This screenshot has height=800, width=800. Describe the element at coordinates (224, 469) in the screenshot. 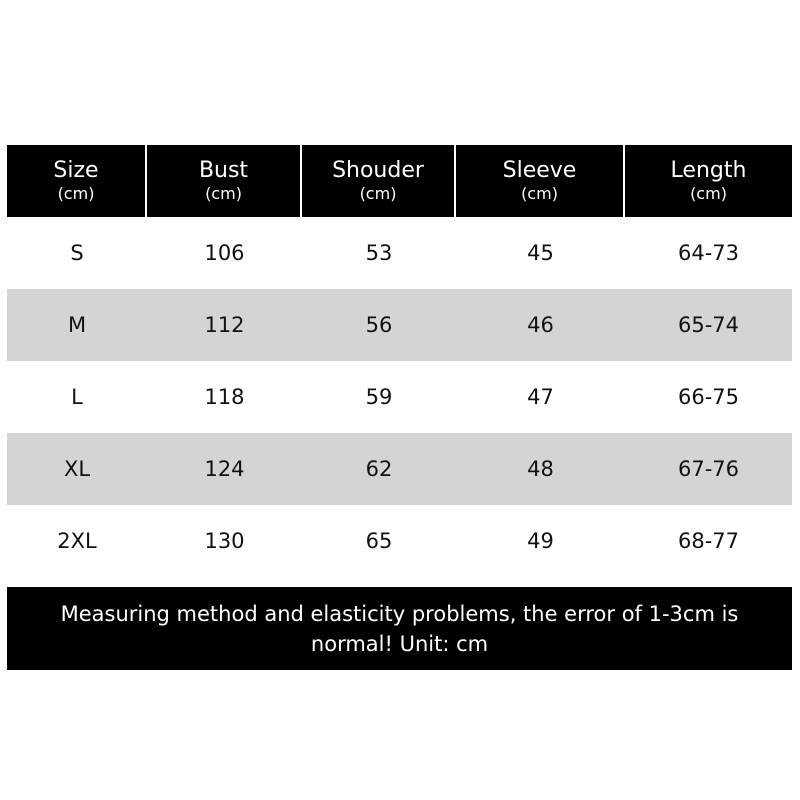

I see `table-cell: 124` at that location.